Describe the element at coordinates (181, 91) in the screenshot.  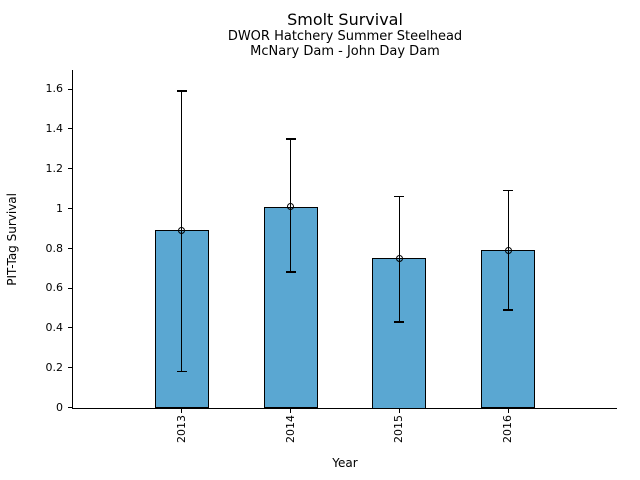
I see `error-cap-top-2013` at that location.